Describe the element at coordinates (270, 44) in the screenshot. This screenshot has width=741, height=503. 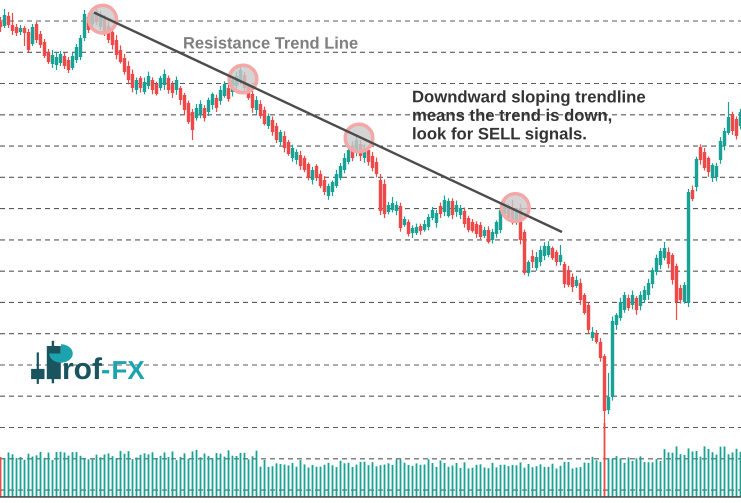
I see `svg-text: Resistance Trend Line` at that location.